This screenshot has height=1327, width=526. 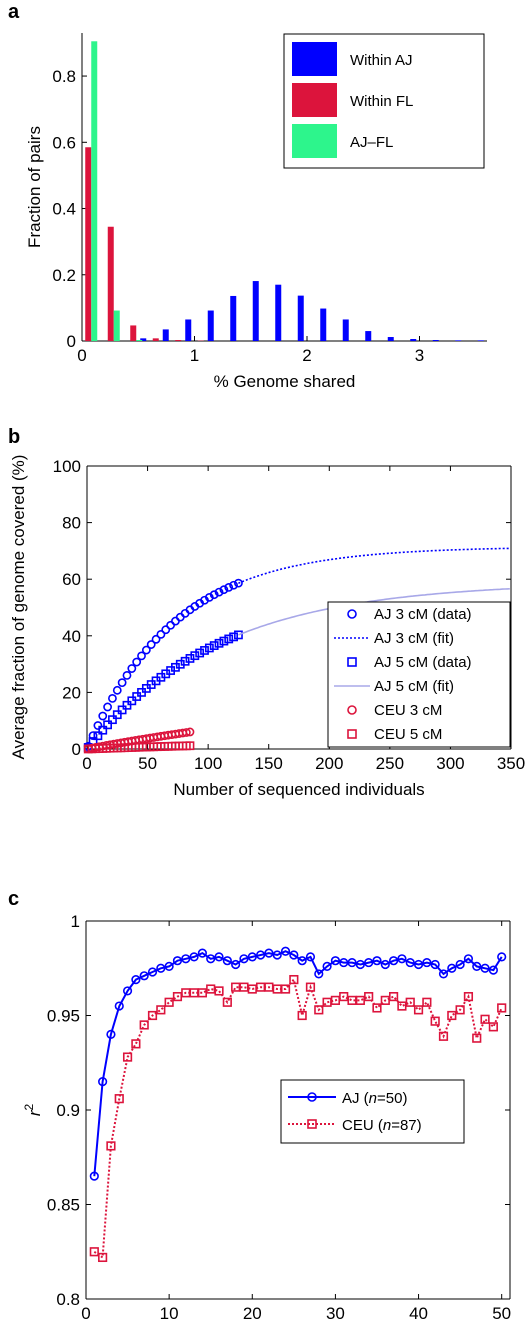 What do you see at coordinates (71, 341) in the screenshot?
I see `y-tick-label: 0` at bounding box center [71, 341].